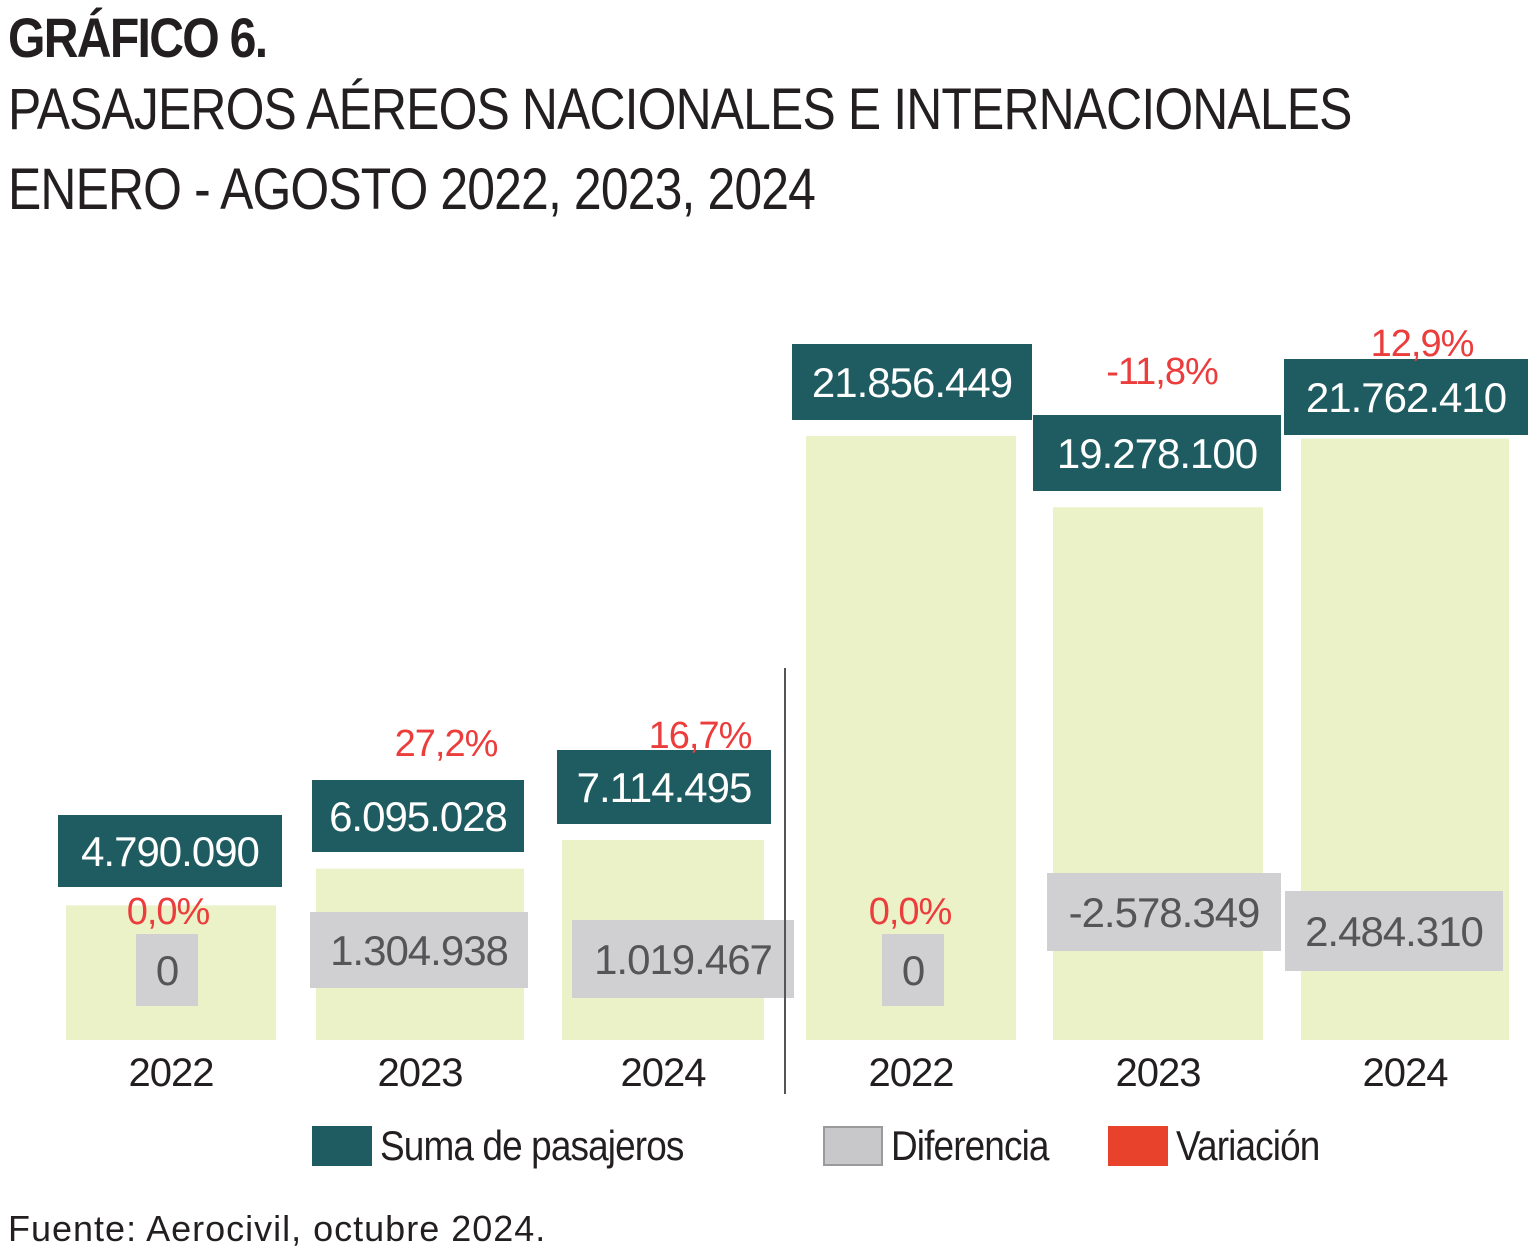 This screenshot has width=1538, height=1251. I want to click on difference-label: 1.019.467, so click(683, 959).